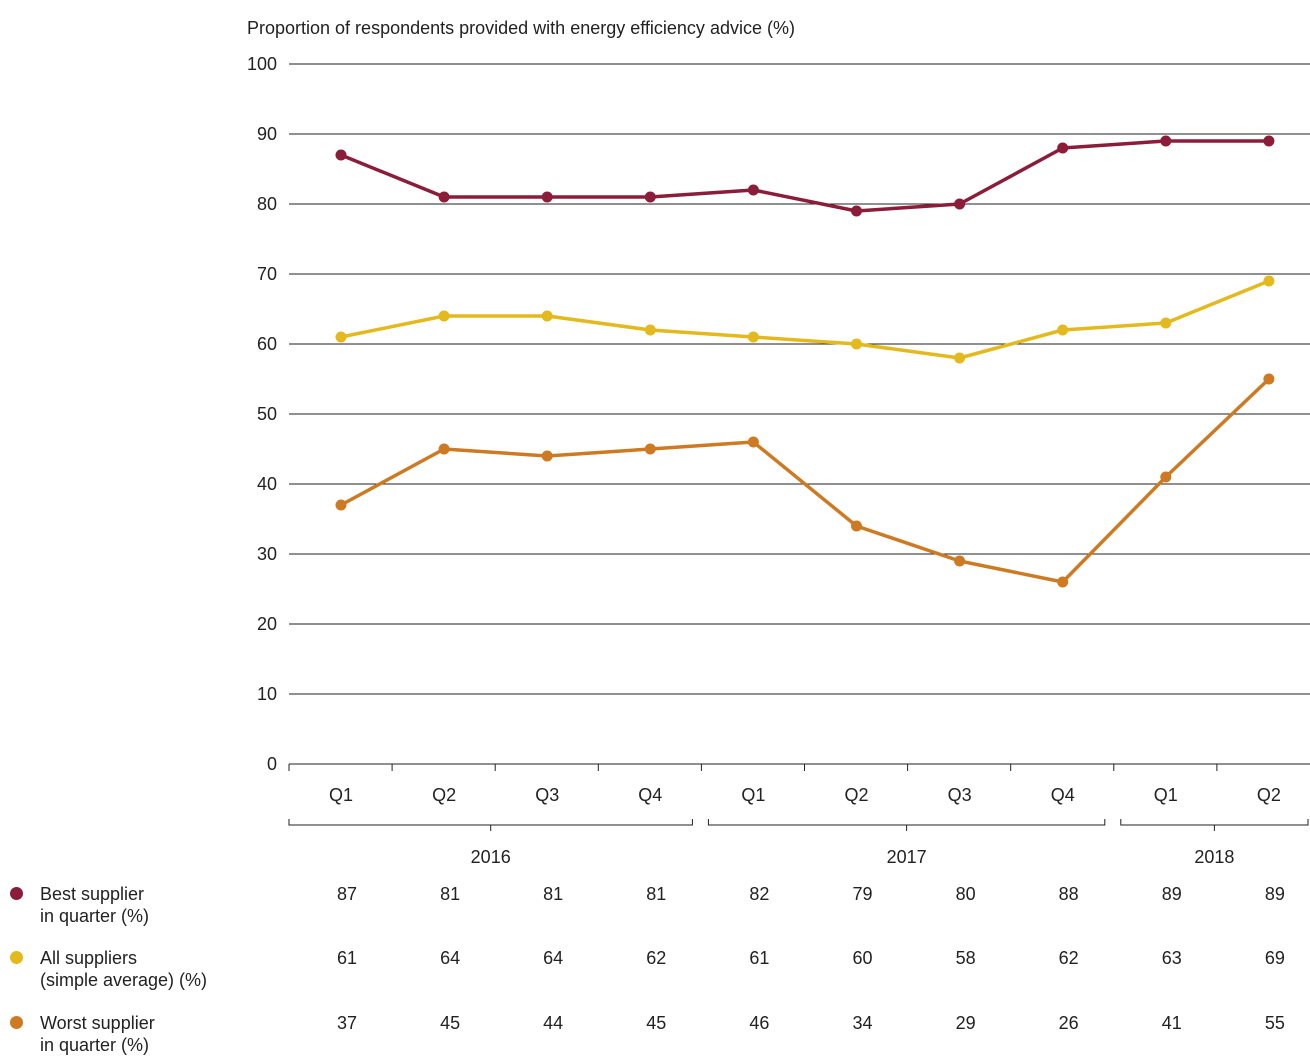  Describe the element at coordinates (347, 1023) in the screenshot. I see `table-cell: 37` at that location.